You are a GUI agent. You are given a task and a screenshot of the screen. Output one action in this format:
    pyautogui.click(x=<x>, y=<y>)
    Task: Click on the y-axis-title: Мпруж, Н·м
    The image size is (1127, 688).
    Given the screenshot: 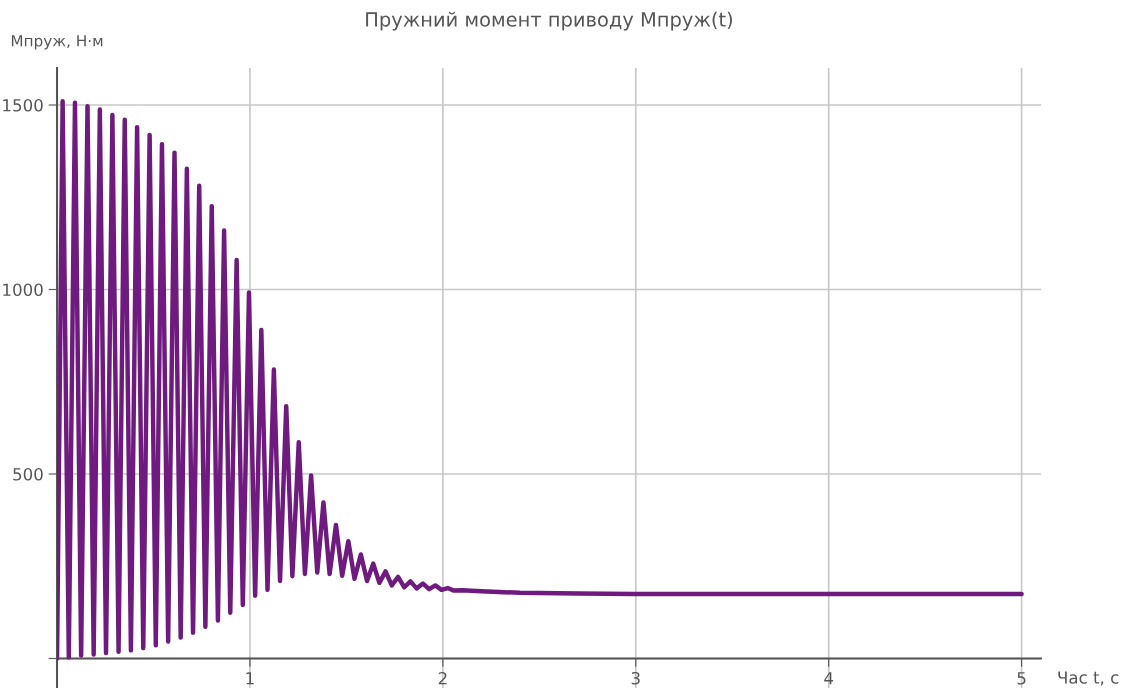 What is the action you would take?
    pyautogui.click(x=57, y=42)
    